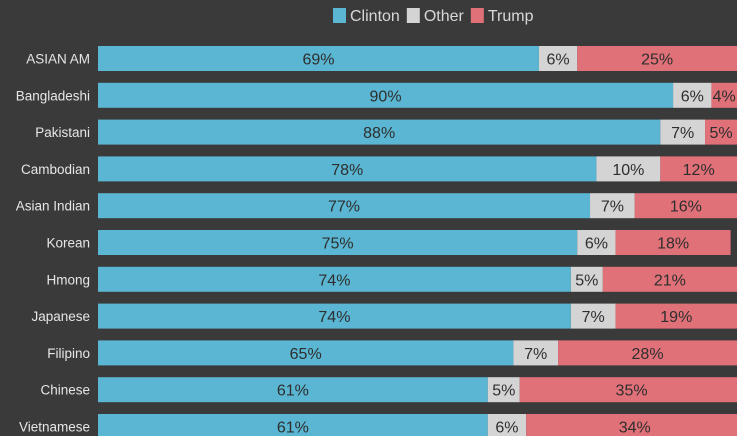 This screenshot has height=436, width=737. I want to click on category-label-vietnamese: Vietnamese, so click(54, 427).